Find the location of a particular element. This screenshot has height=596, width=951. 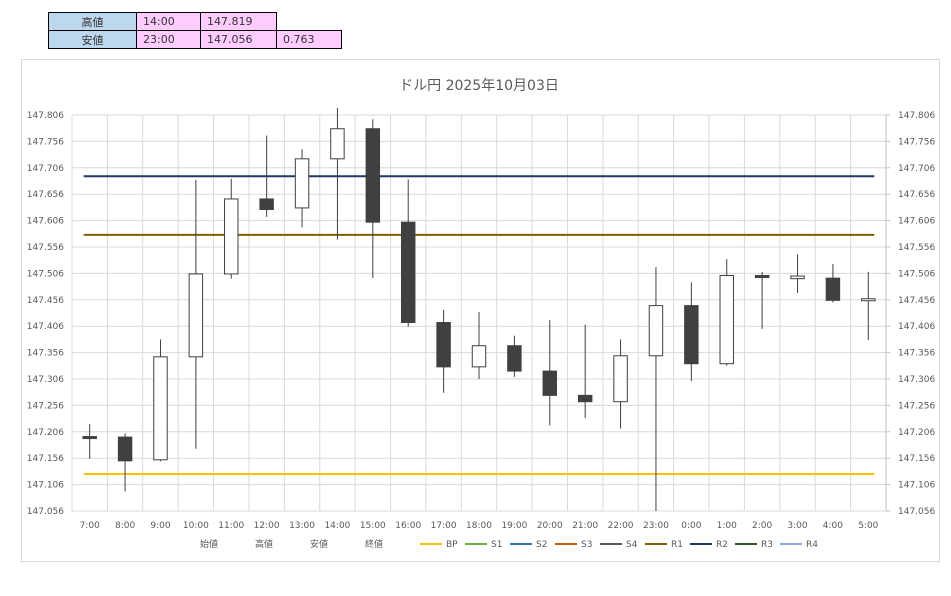

x-tick-label: 2:00 is located at coordinates (762, 526).